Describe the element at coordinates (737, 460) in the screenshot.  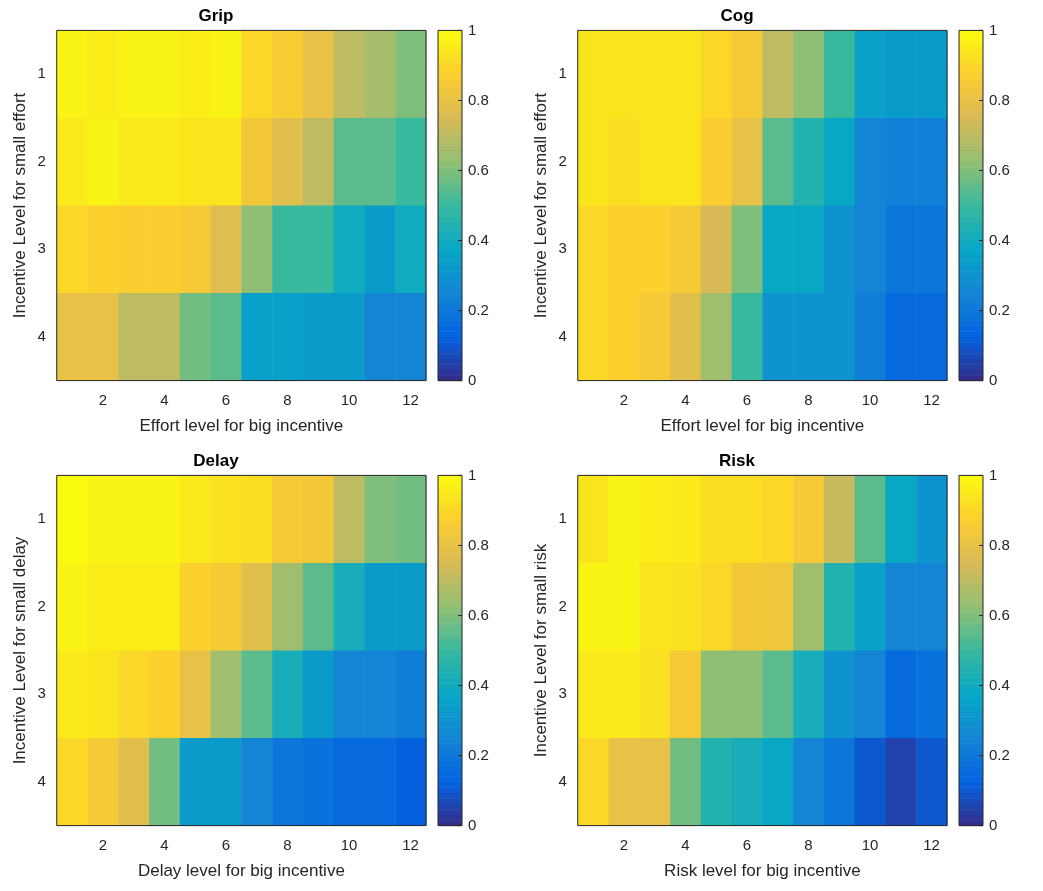
I see `chart-title: Risk` at that location.